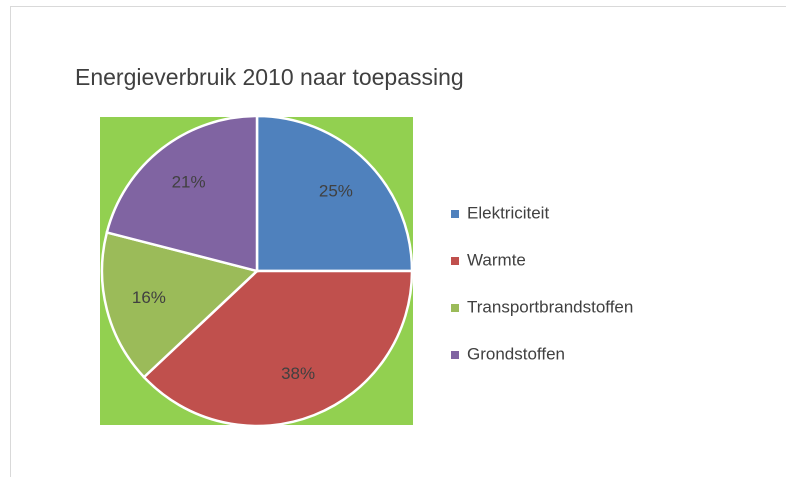  What do you see at coordinates (269, 77) in the screenshot?
I see `chart-title: Energieverbruik 2010 naar toepassing` at bounding box center [269, 77].